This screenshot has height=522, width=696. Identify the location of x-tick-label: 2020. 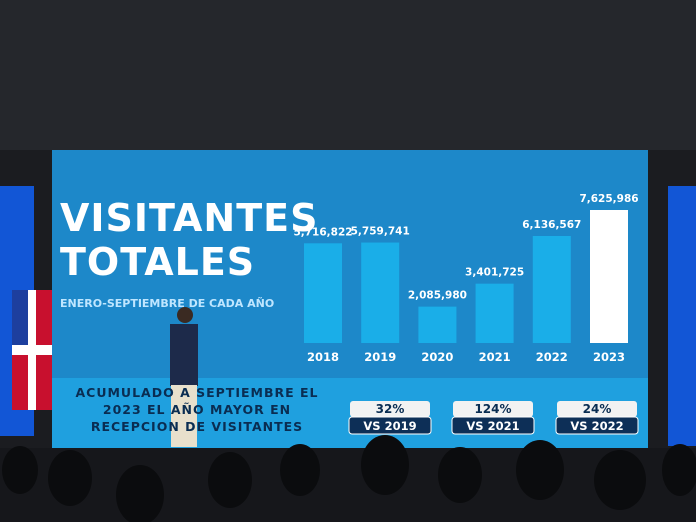
(437, 357).